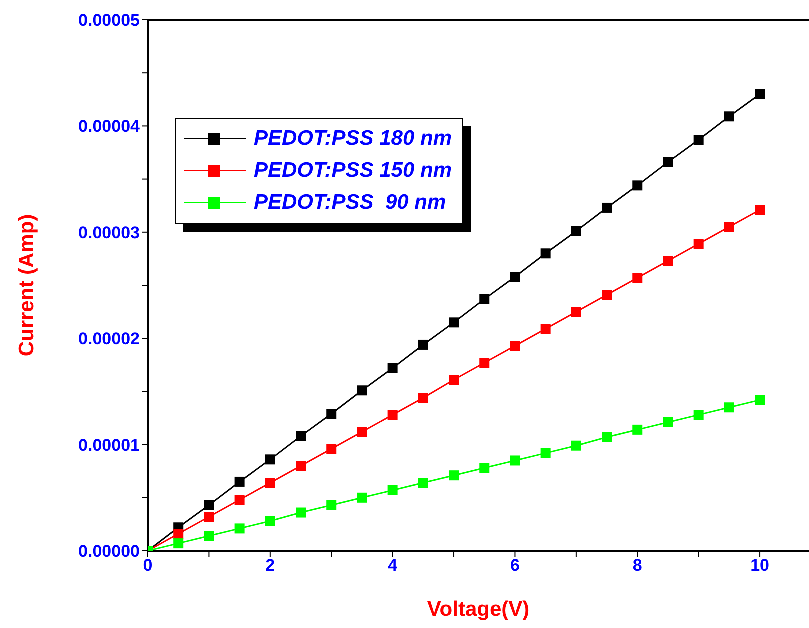 The height and width of the screenshot is (628, 809). Describe the element at coordinates (353, 139) in the screenshot. I see `legend-label: PEDOT:PSS 180 nm` at that location.